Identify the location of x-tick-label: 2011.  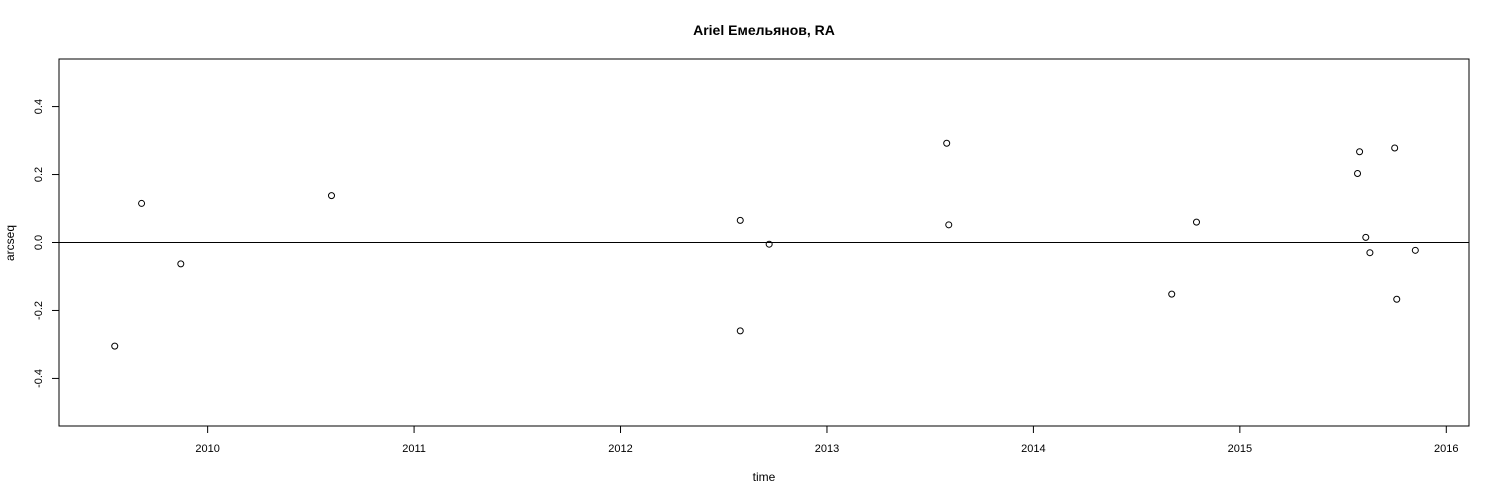
(414, 449).